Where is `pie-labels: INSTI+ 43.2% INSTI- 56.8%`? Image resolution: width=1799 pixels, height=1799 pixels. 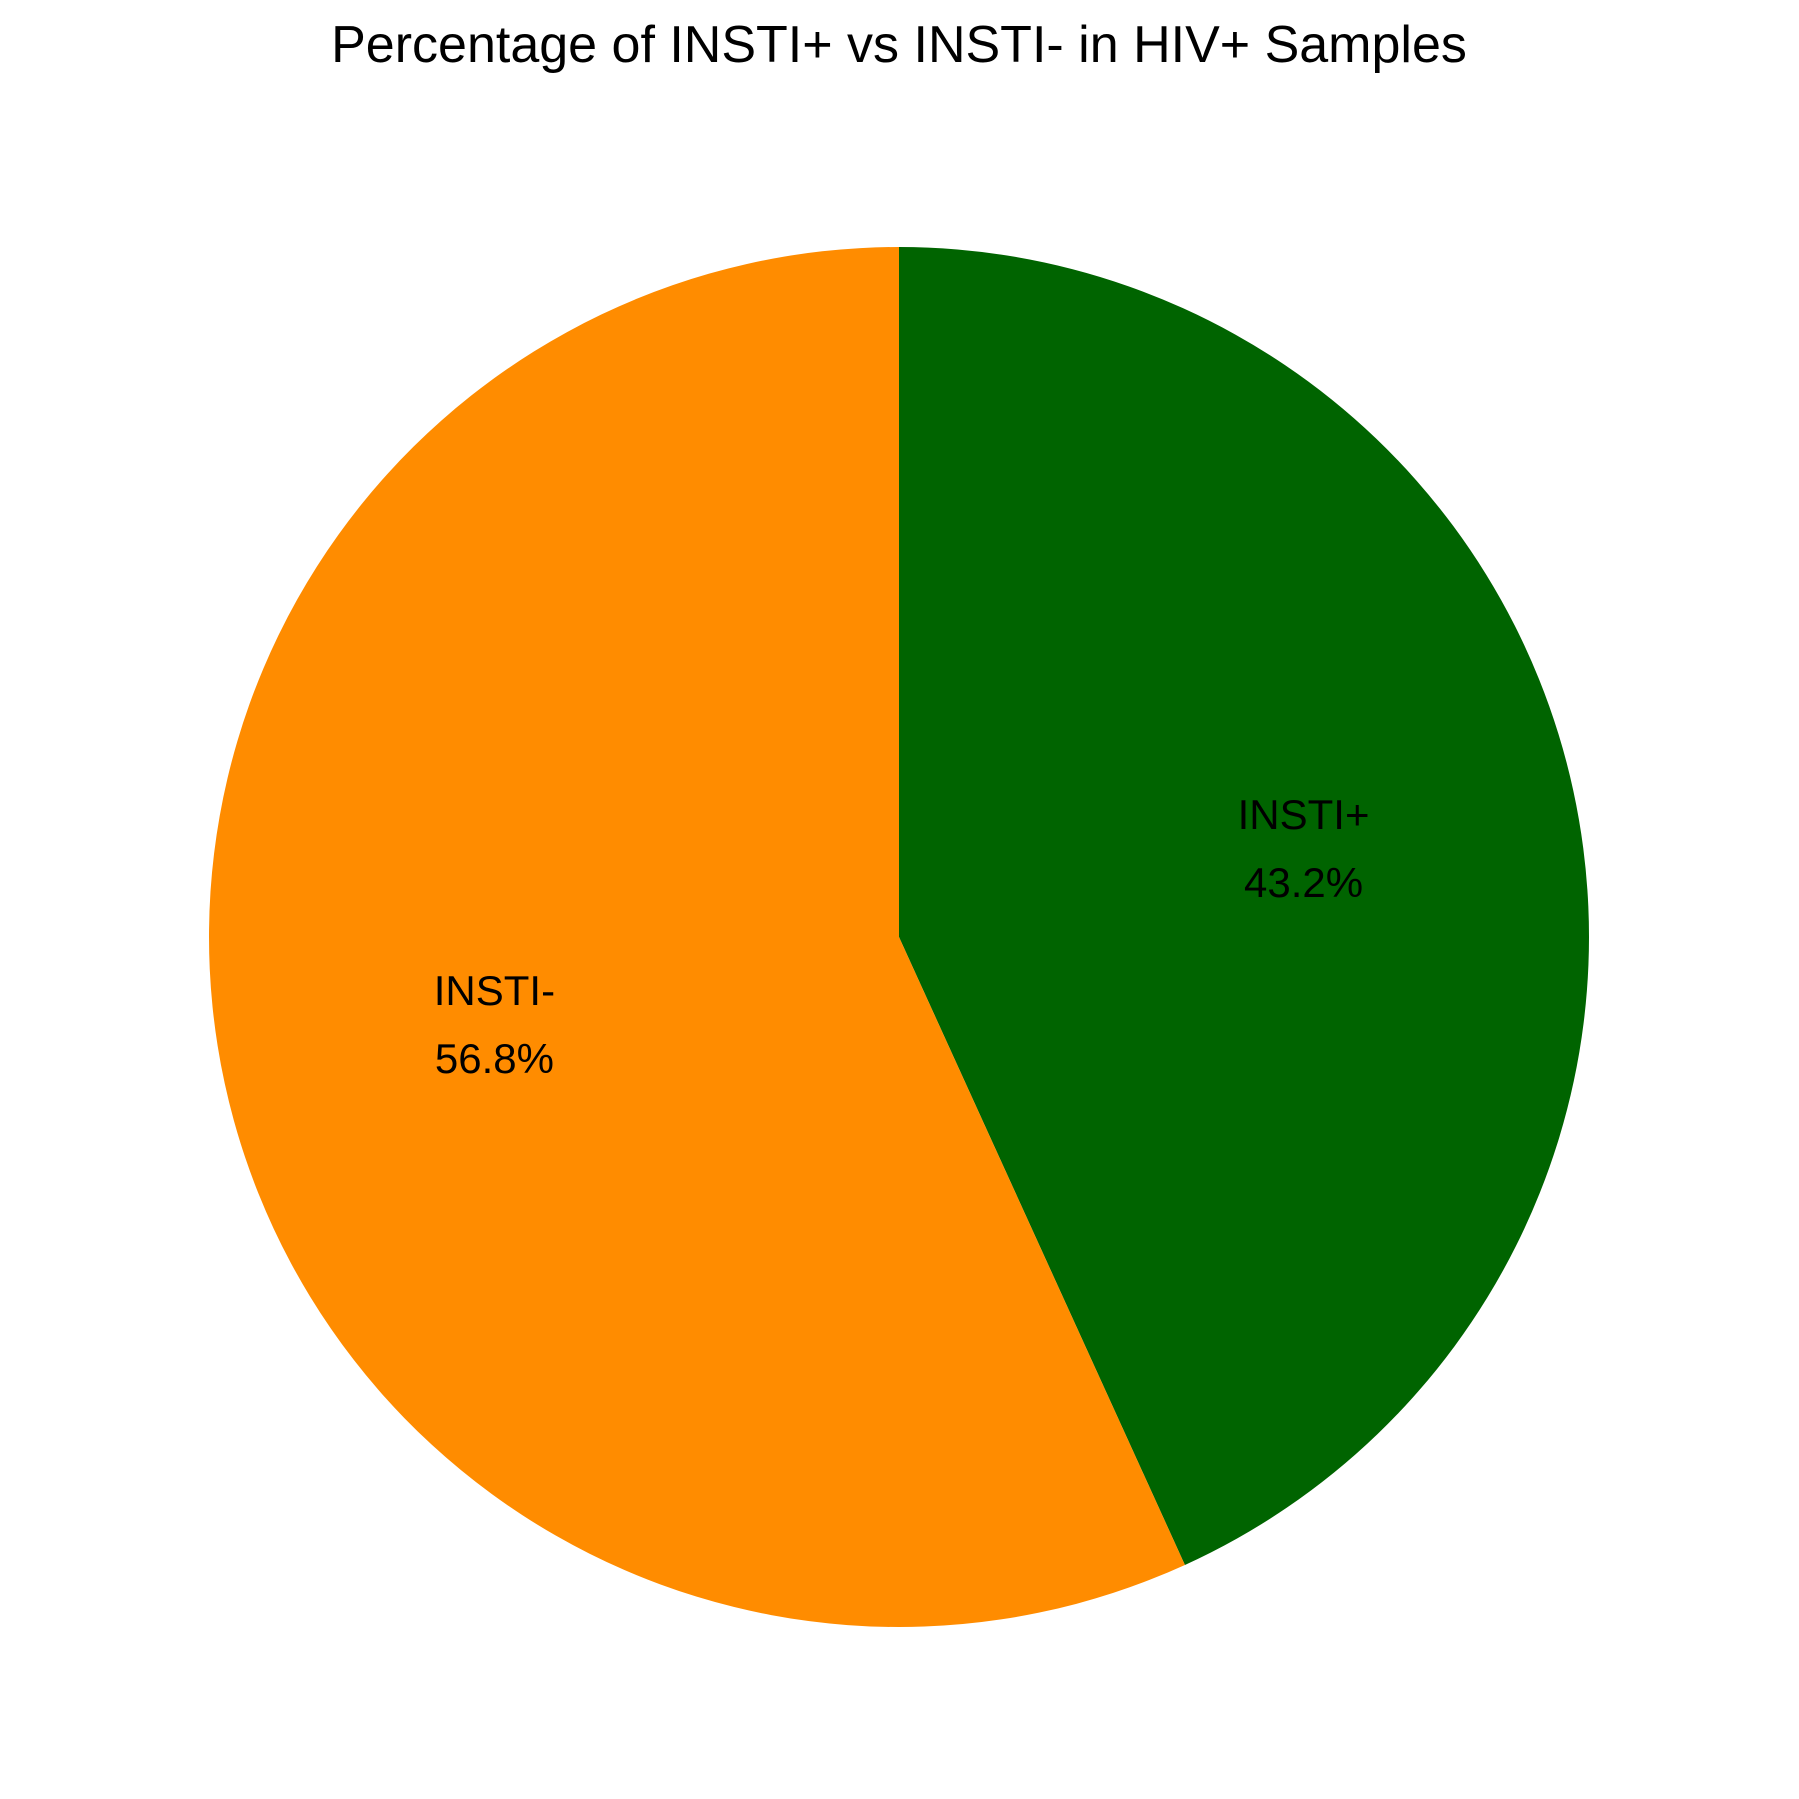
pie-labels: INSTI+ 43.2% INSTI- 56.8% is located at coordinates (902, 936).